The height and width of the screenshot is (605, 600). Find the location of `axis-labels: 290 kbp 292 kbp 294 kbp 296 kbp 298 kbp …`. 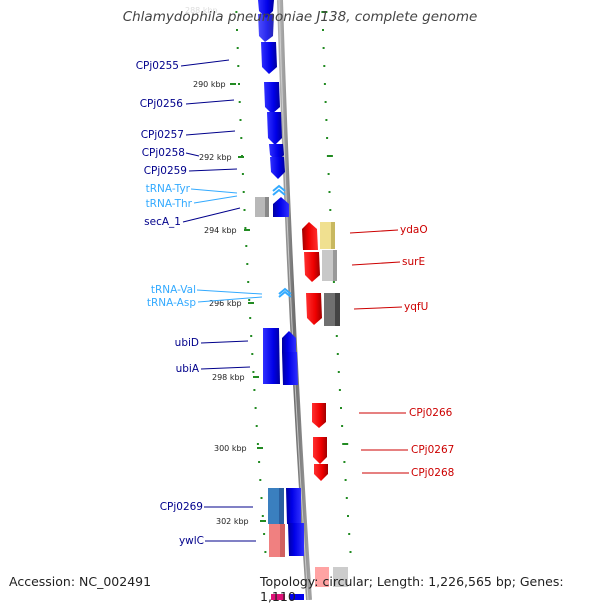

axis-labels: 290 kbp 292 kbp 294 kbp 296 kbp 298 kbp … is located at coordinates (229, 303).